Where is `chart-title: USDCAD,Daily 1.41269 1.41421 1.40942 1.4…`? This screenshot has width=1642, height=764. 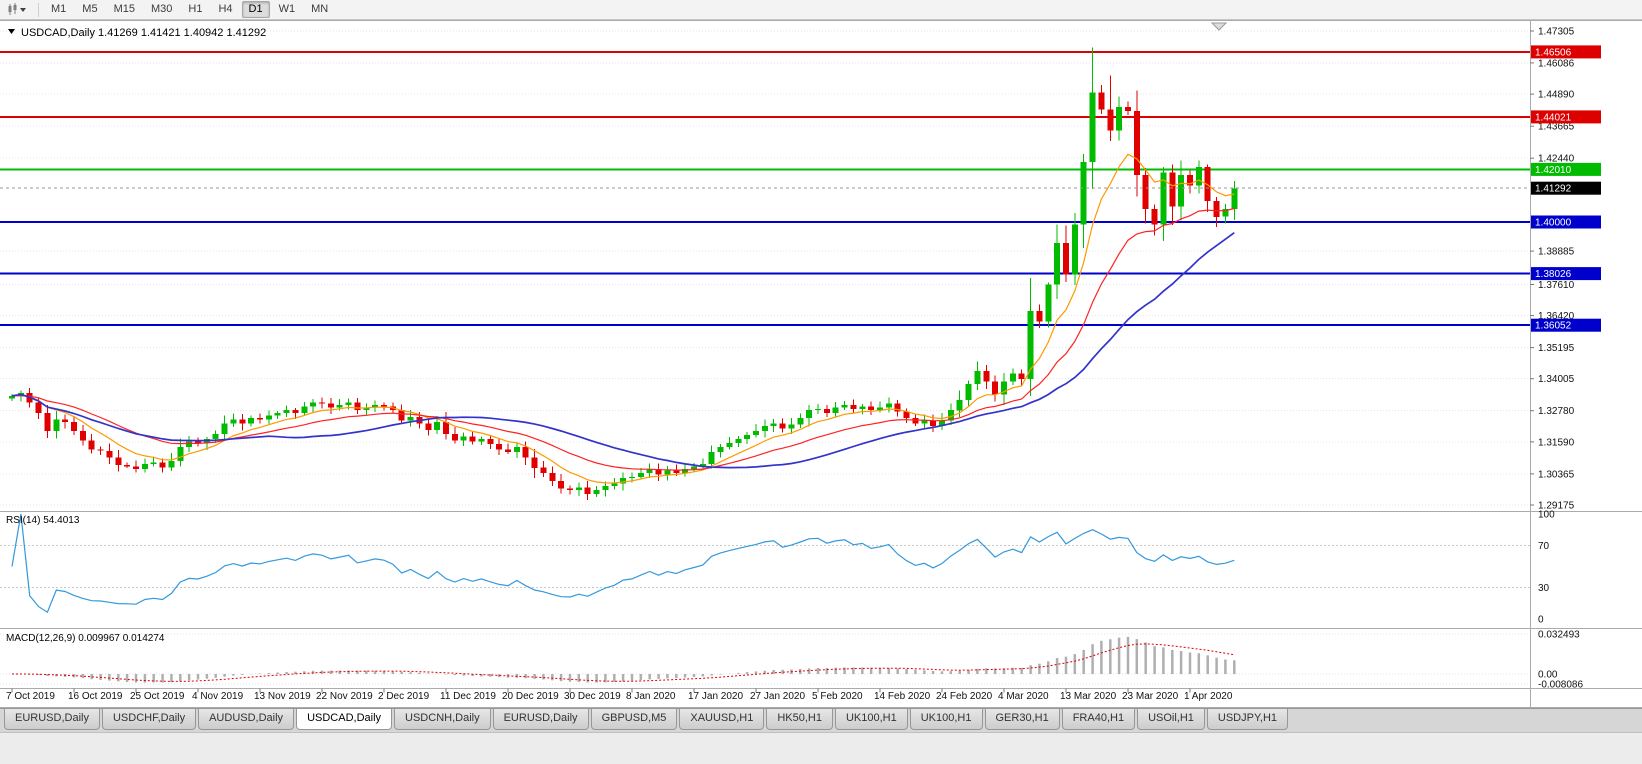
chart-title: USDCAD,Daily 1.41269 1.41421 1.40942 1.4… is located at coordinates (143, 33).